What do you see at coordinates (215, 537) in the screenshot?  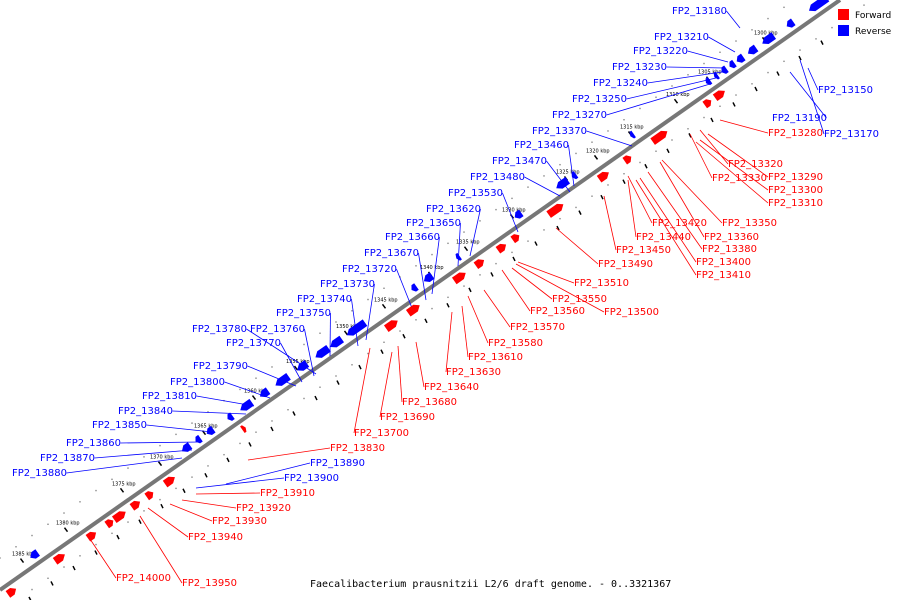 I see `forward-gene-label: FP2_13940` at bounding box center [215, 537].